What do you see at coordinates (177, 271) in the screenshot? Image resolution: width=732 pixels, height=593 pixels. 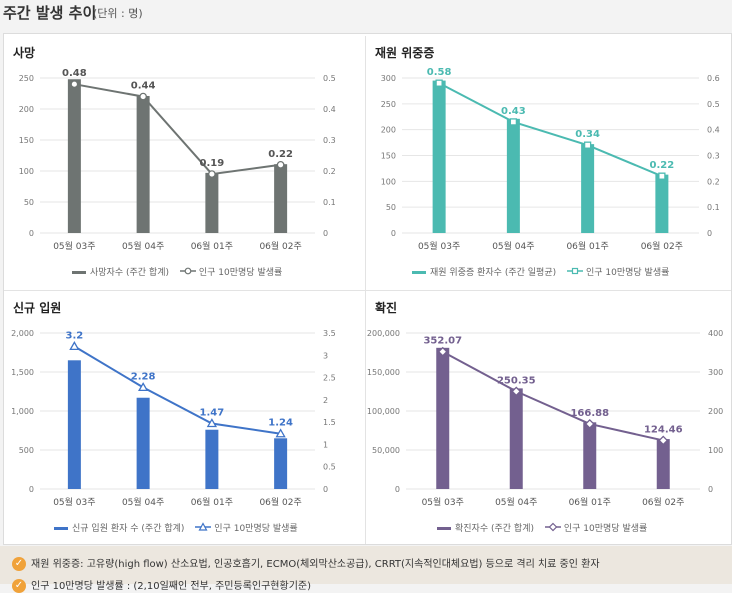 I see `chart-legend: 사망자수 (주간 합계) 인구 10만명당 발생률` at bounding box center [177, 271].